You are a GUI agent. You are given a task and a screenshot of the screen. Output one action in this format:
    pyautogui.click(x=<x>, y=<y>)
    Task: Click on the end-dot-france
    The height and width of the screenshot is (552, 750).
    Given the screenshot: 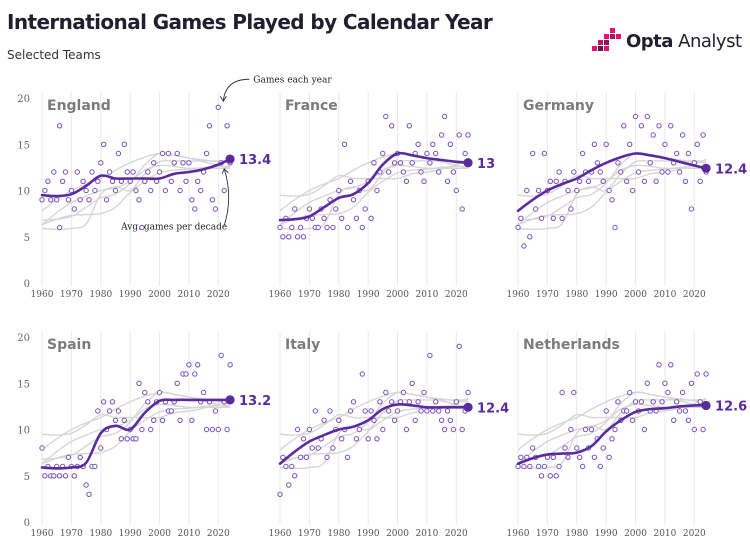 What is the action you would take?
    pyautogui.click(x=468, y=163)
    